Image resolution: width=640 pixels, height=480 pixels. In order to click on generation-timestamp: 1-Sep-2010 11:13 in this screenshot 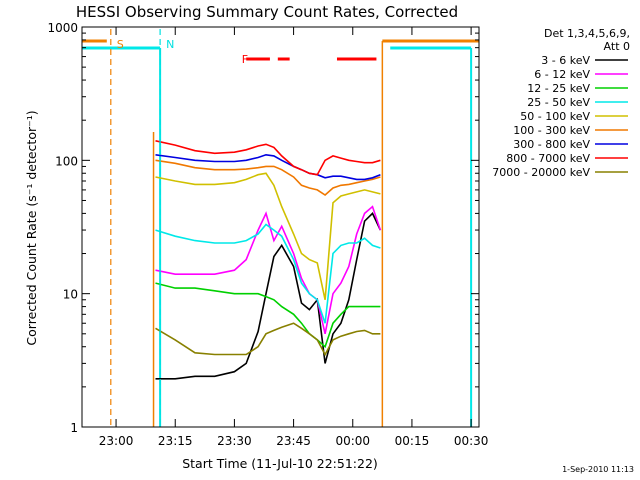, I will do `click(598, 469)`.